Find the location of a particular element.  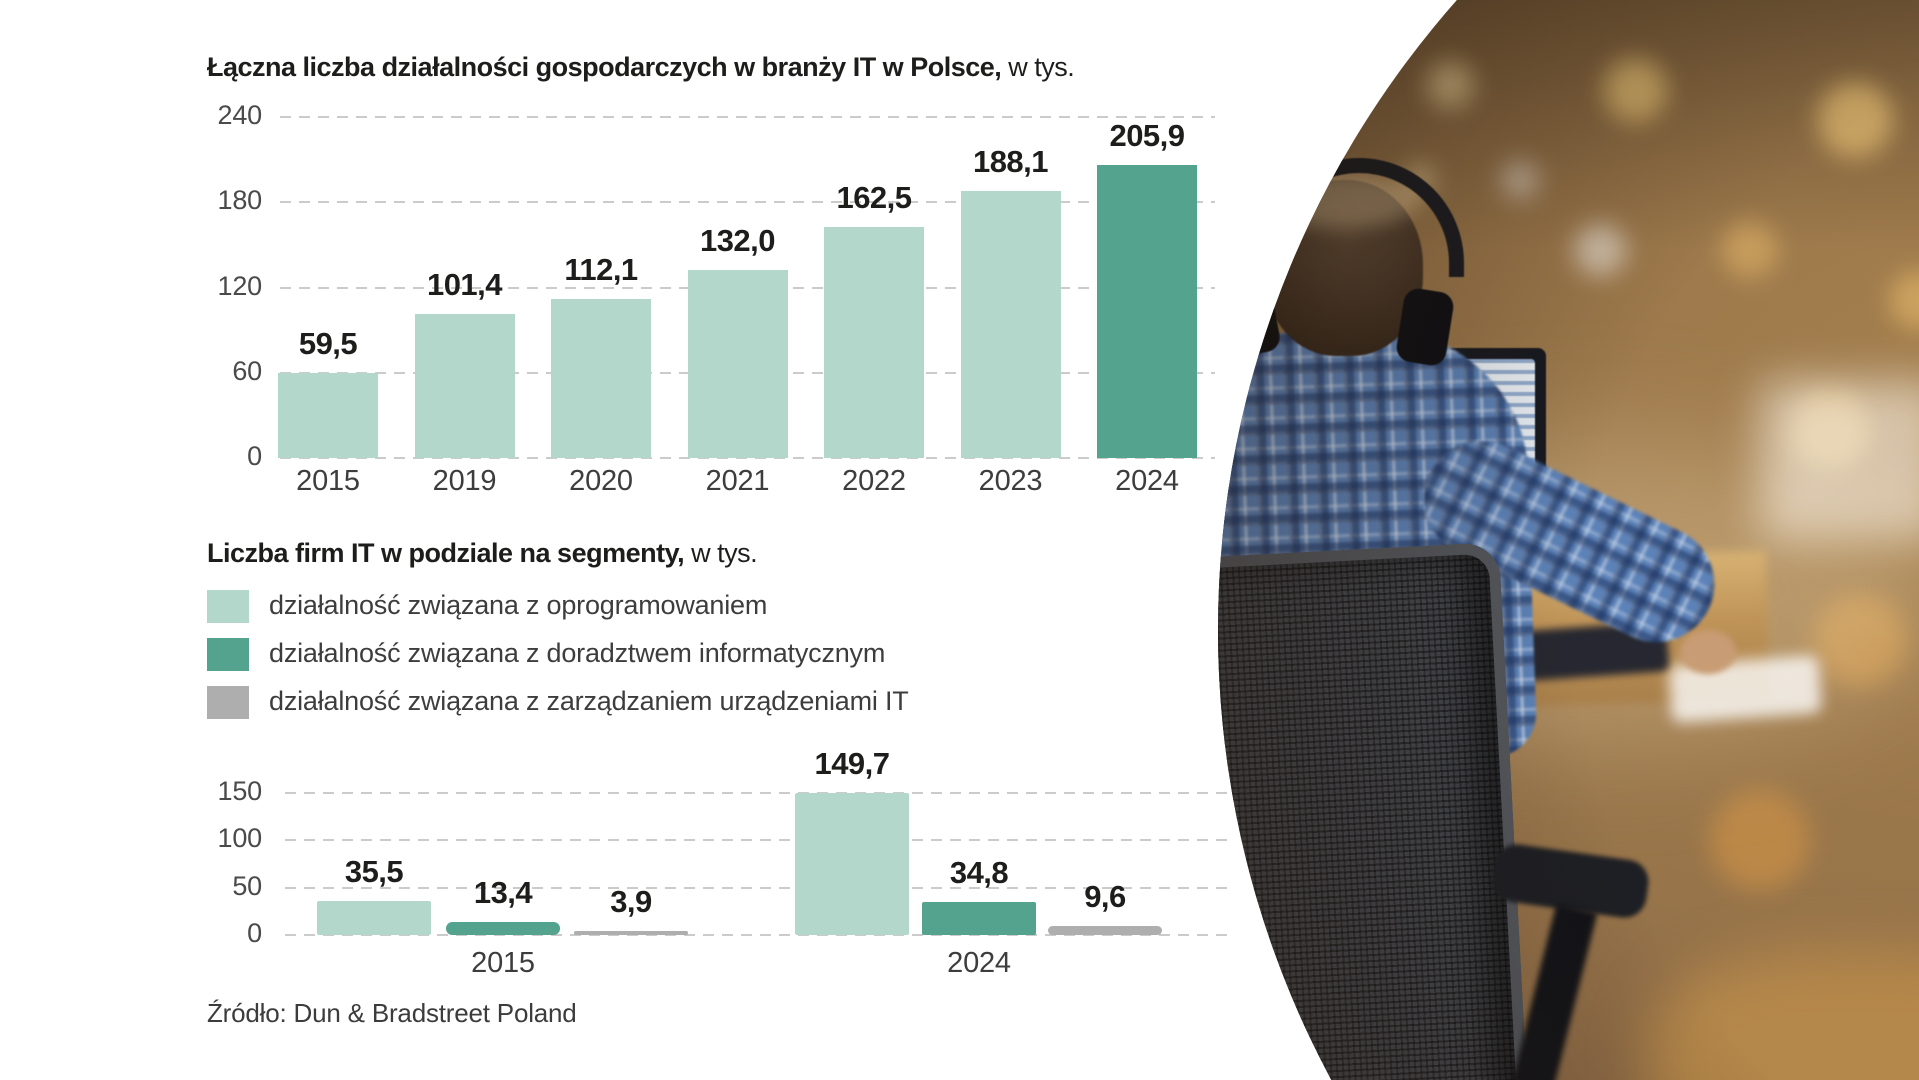

y-axis-tick: 240 is located at coordinates (240, 115).